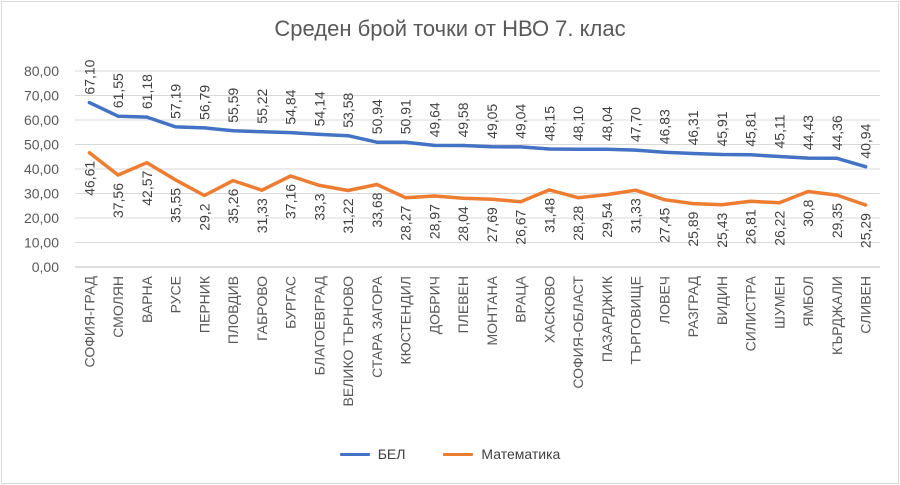 This screenshot has height=485, width=900. Describe the element at coordinates (204, 216) in the screenshot. I see `data-label-math: 29,2` at that location.